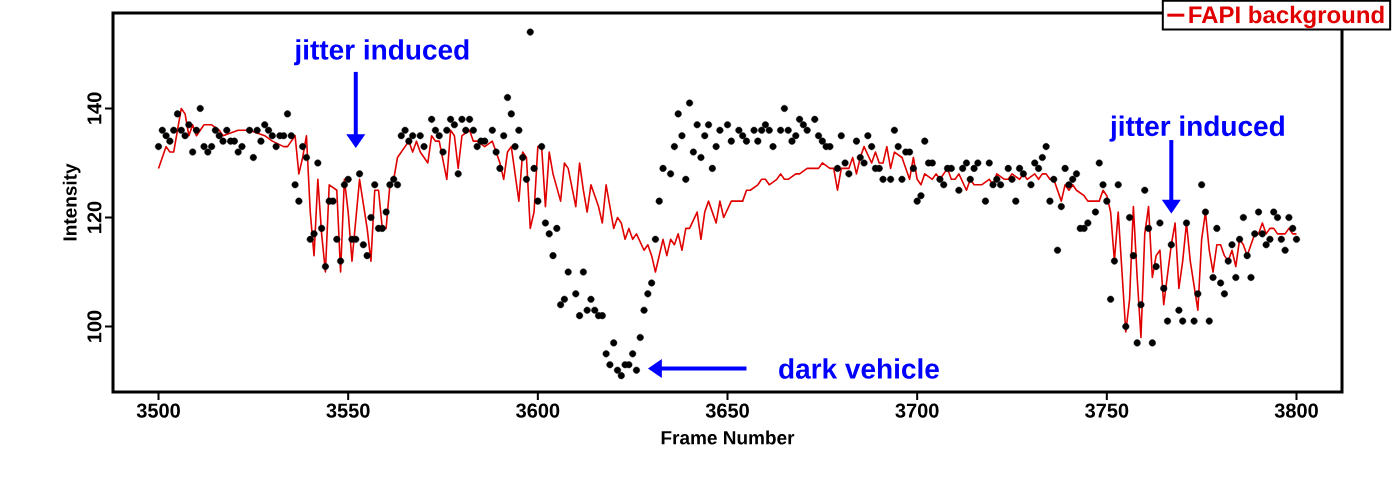  What do you see at coordinates (727, 410) in the screenshot?
I see `x-tick-label: 3650` at bounding box center [727, 410].